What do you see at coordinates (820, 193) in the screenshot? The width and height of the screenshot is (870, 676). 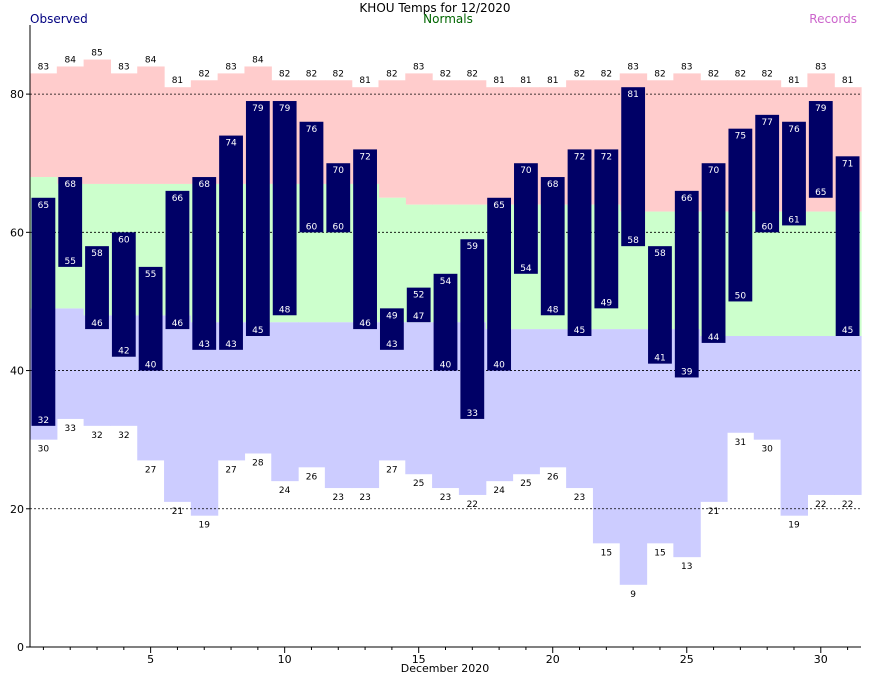 I see `observed-low-label: 65` at bounding box center [820, 193].